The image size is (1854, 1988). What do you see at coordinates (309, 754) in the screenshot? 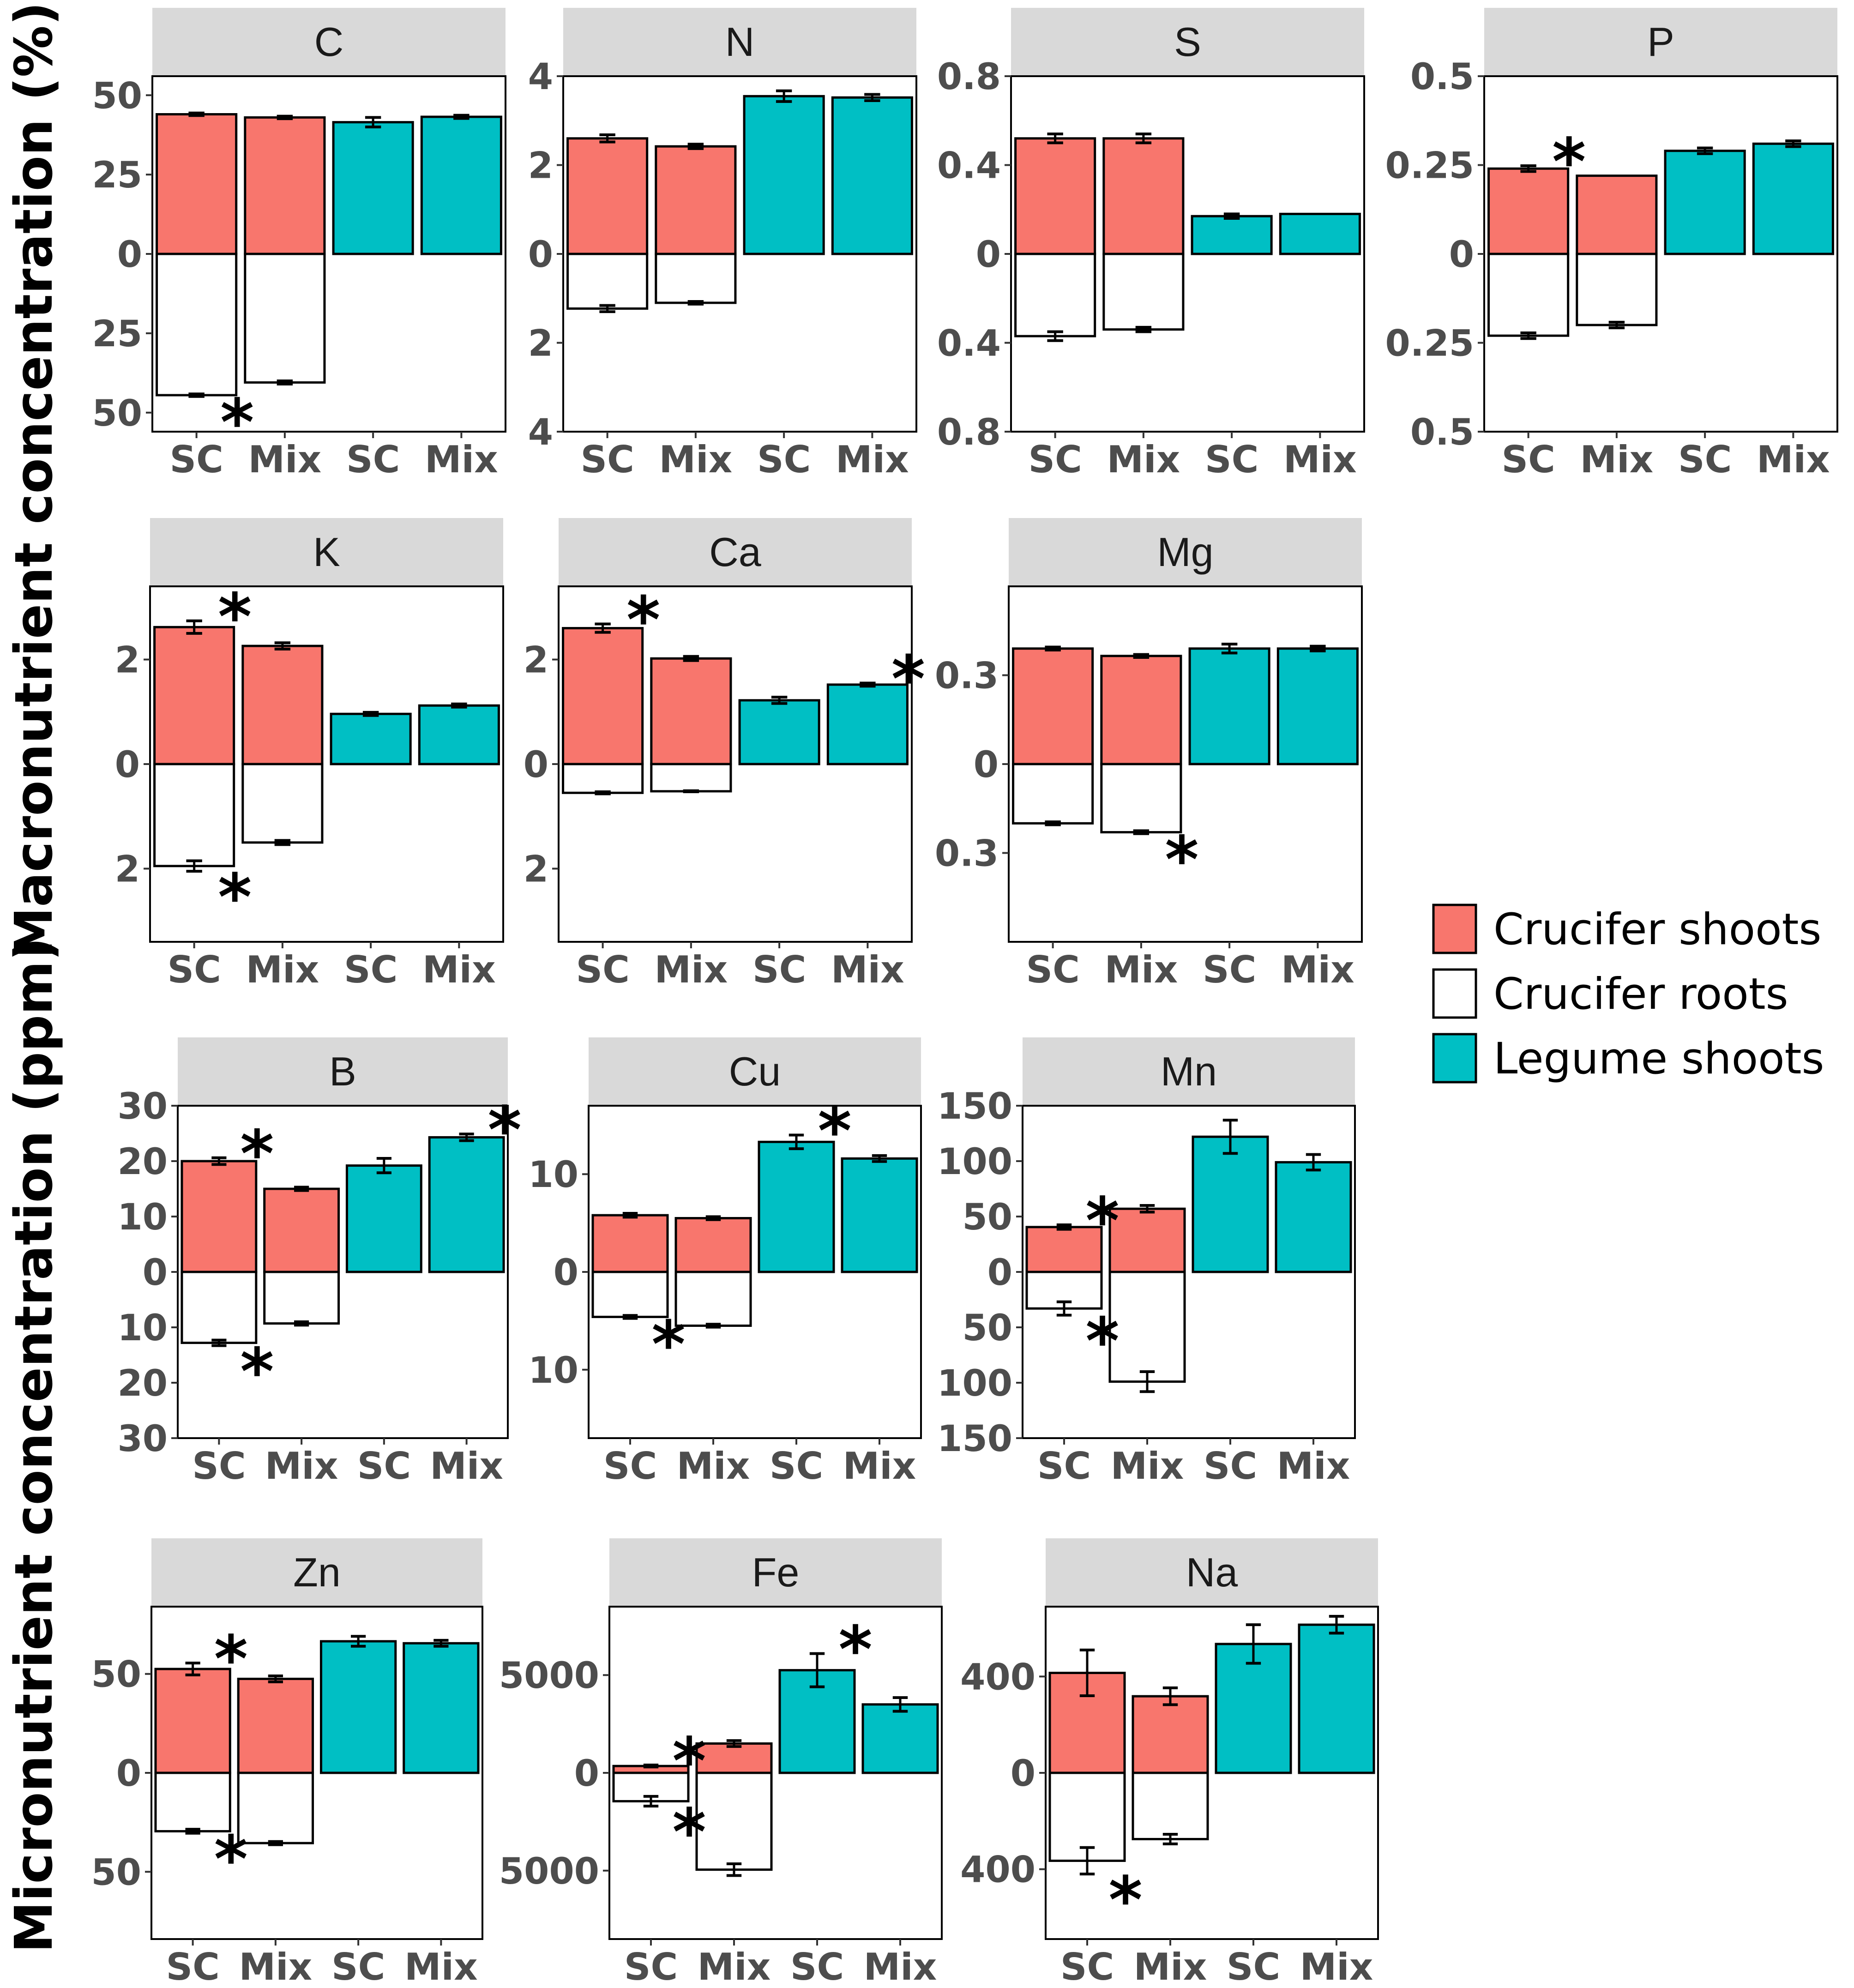
I see `panel-K: K * * 2 0 2 SC Mix SC Mix` at bounding box center [309, 754].